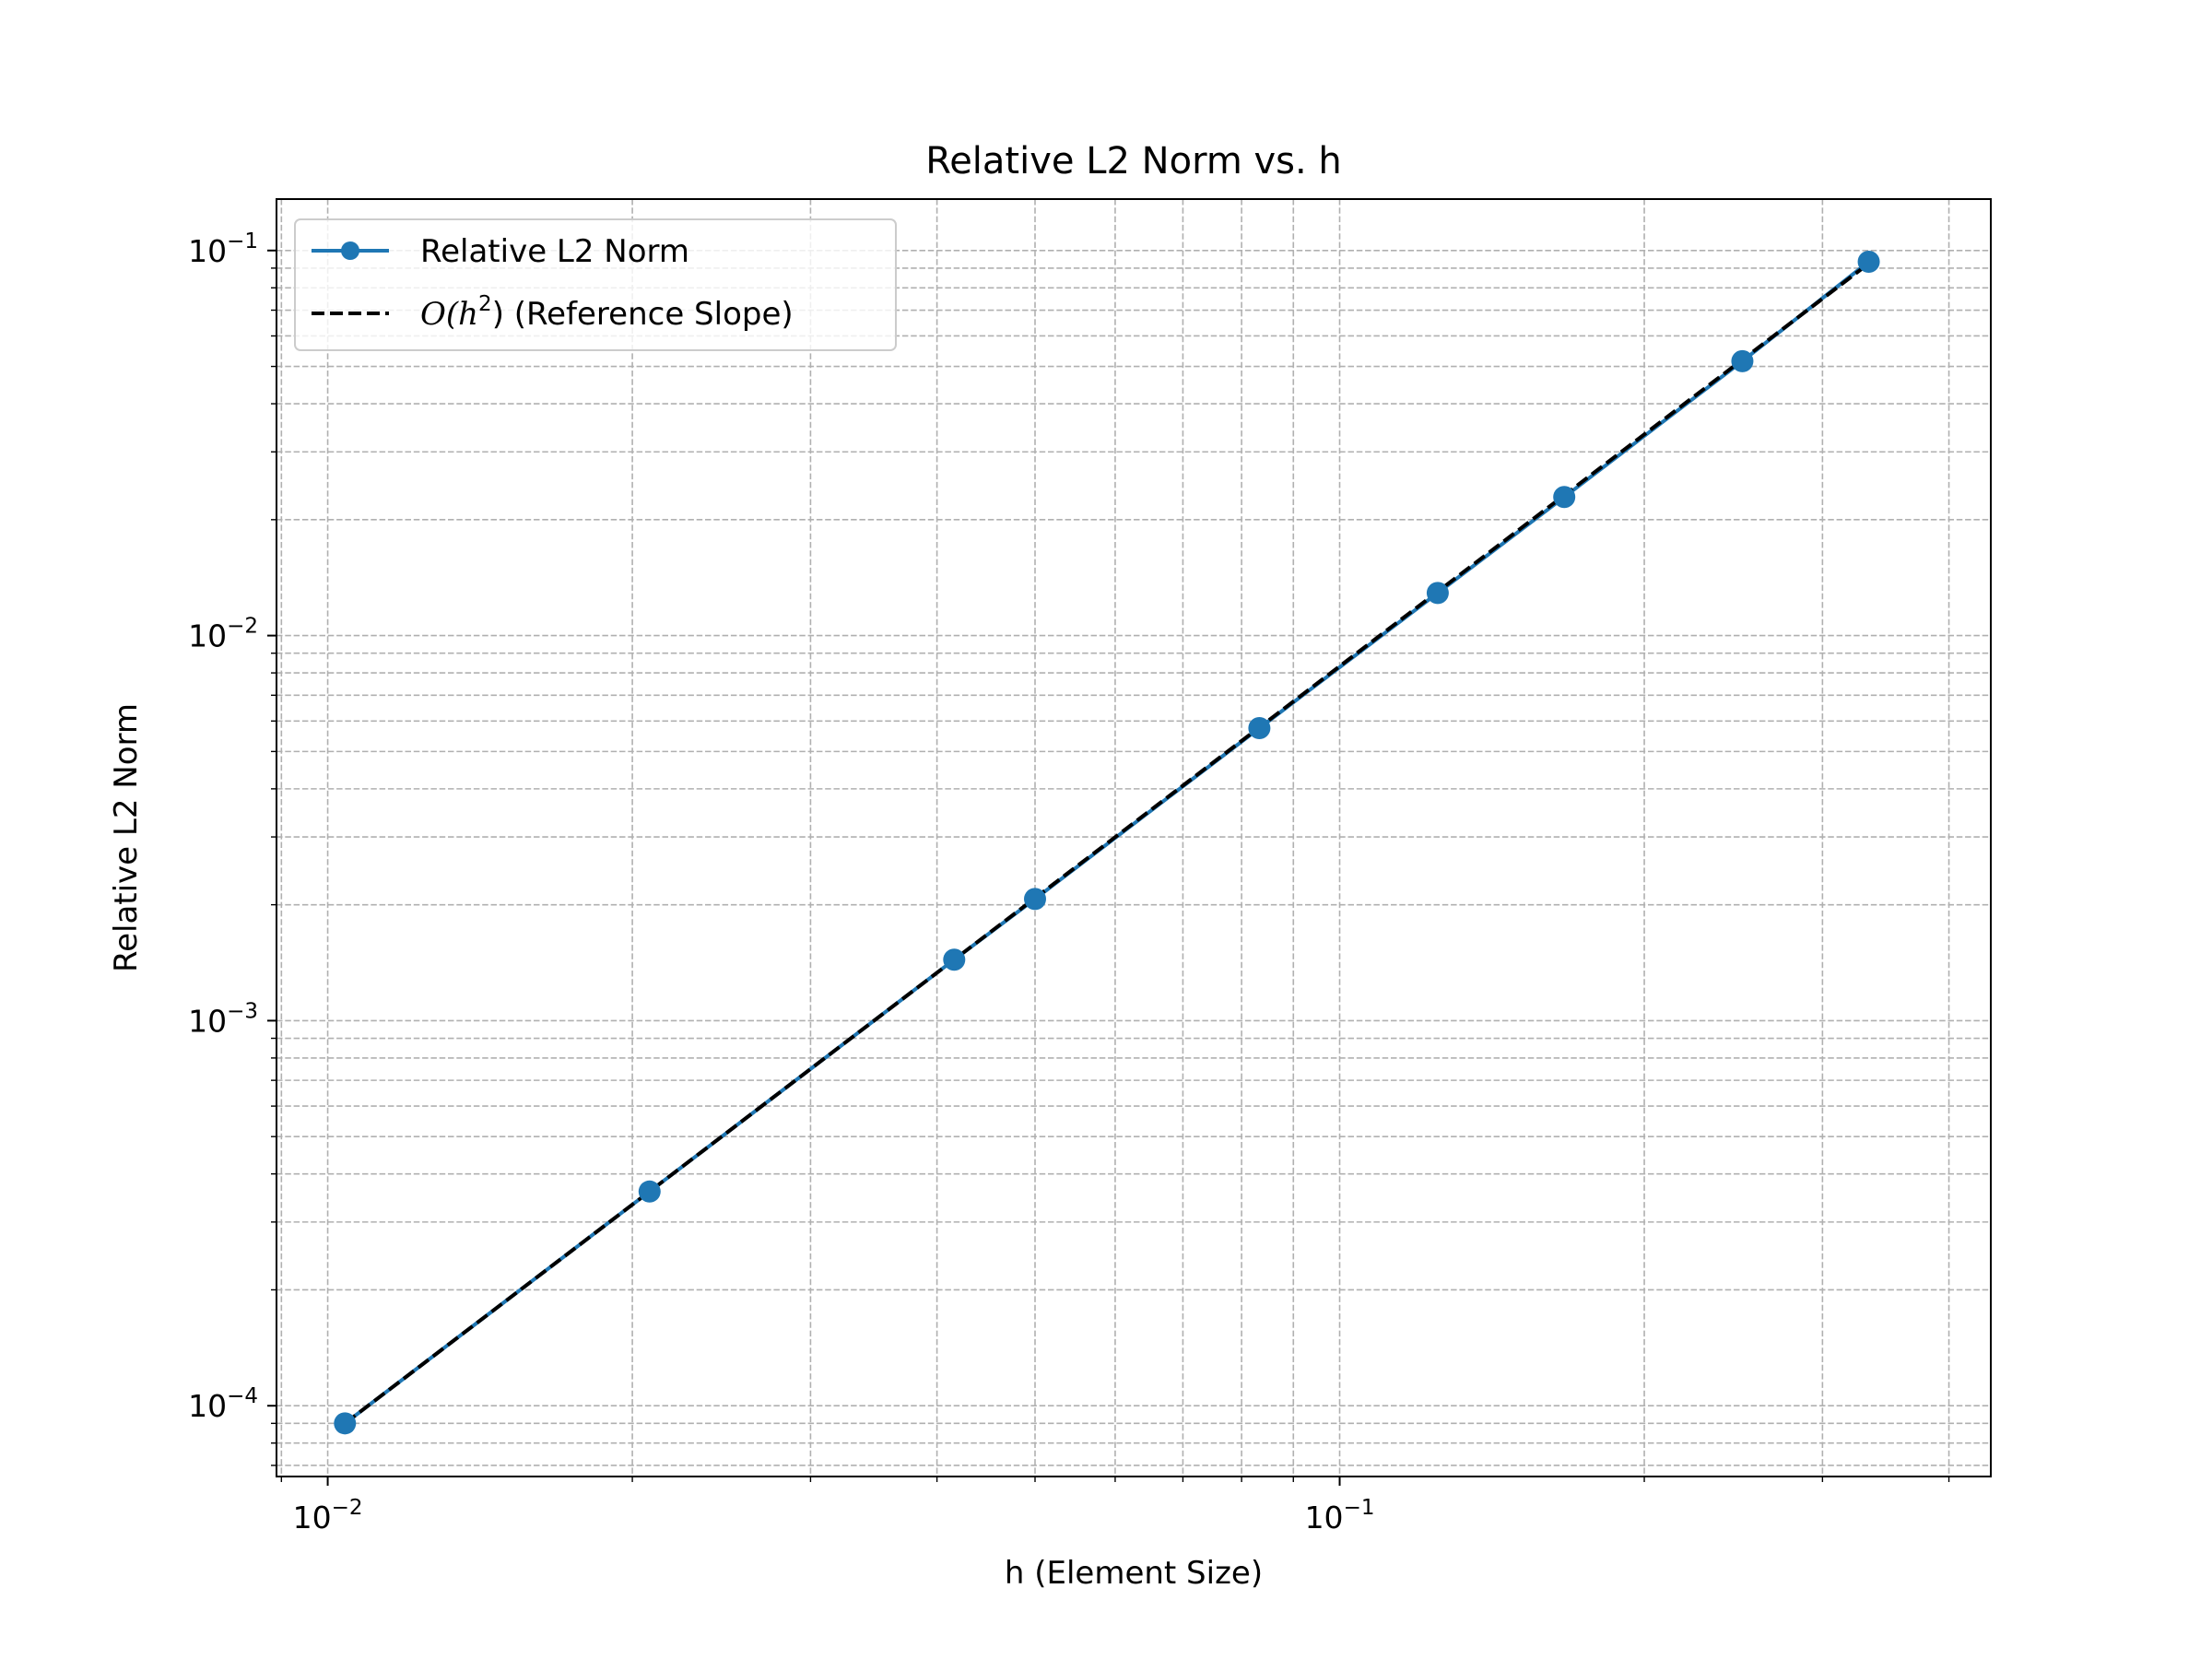 This screenshot has height=1659, width=2212. Describe the element at coordinates (1359, 1508) in the screenshot. I see `x-tick-exponent: −1` at that location.